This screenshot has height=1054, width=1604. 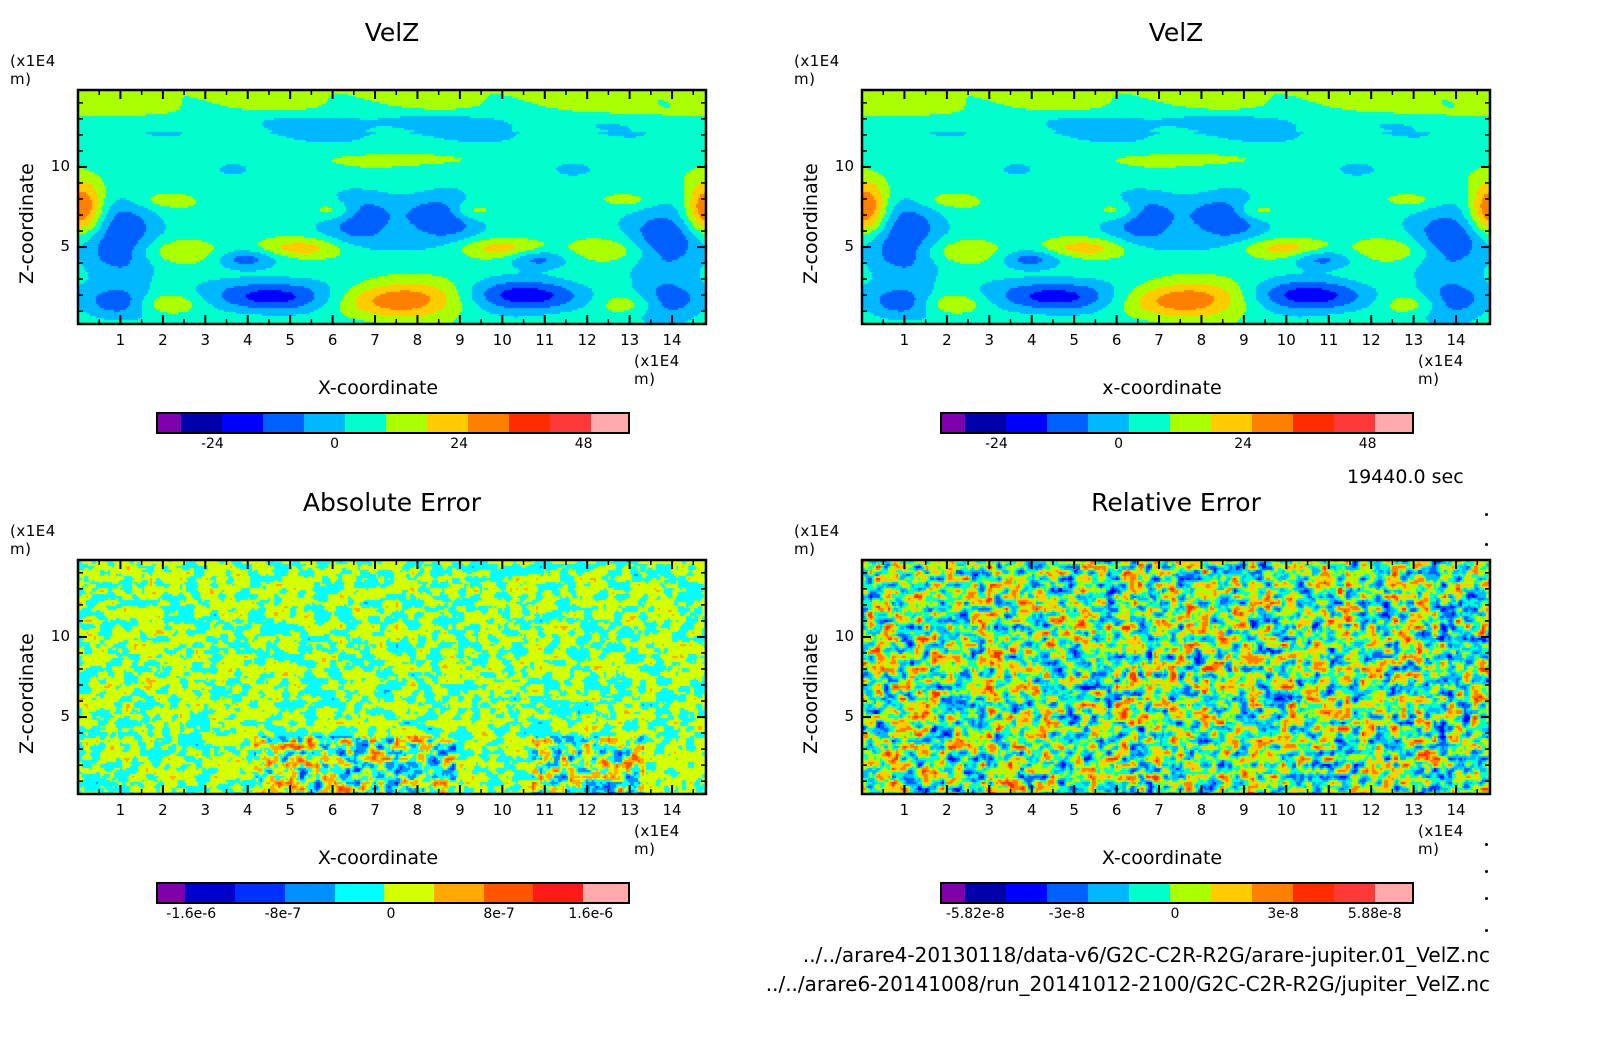 What do you see at coordinates (1405, 477) in the screenshot?
I see `time-label: 19440.0 sec` at bounding box center [1405, 477].